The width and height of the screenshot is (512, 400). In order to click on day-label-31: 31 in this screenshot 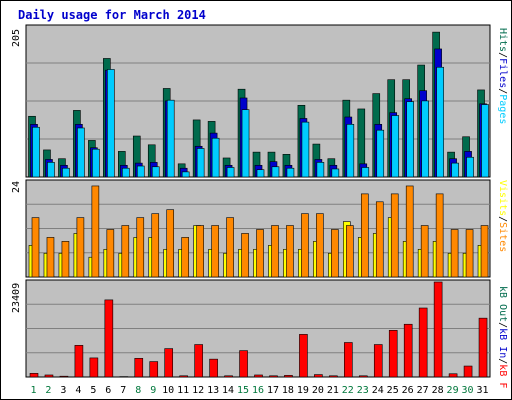, I will do `click(482, 390)`.